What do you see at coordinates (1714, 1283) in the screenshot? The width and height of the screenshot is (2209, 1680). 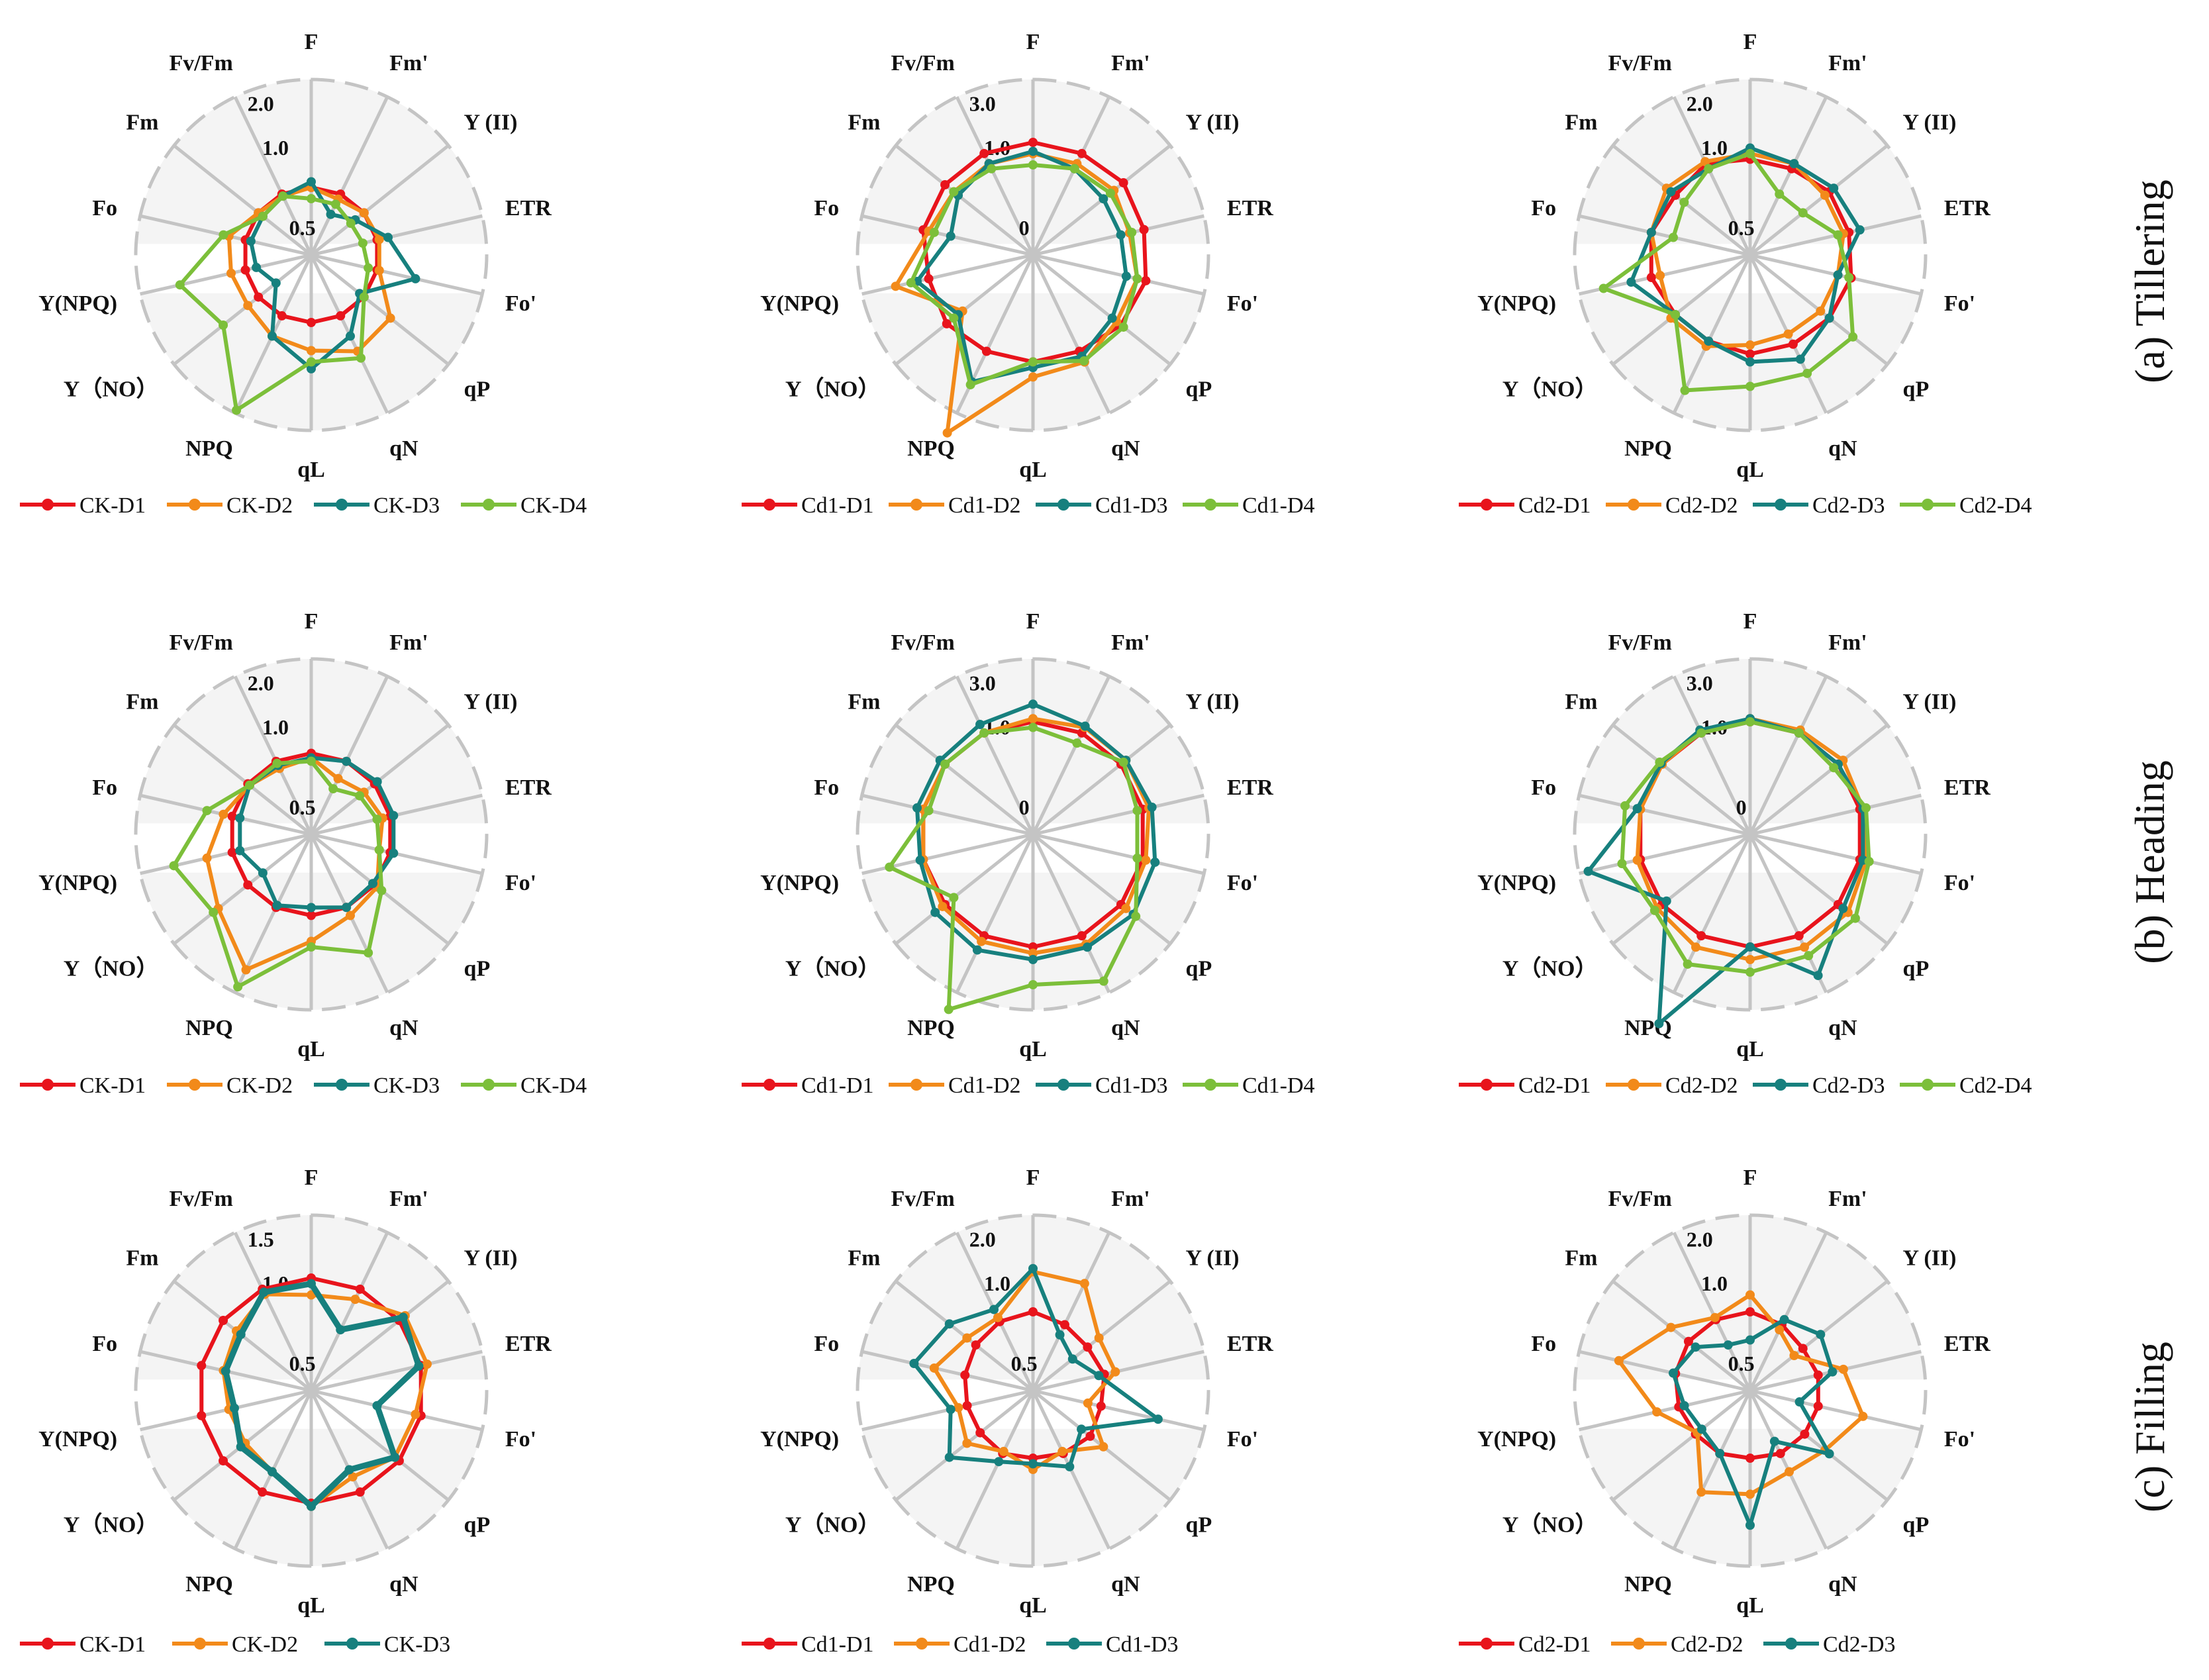 I see `ring-label: 1.0` at bounding box center [1714, 1283].